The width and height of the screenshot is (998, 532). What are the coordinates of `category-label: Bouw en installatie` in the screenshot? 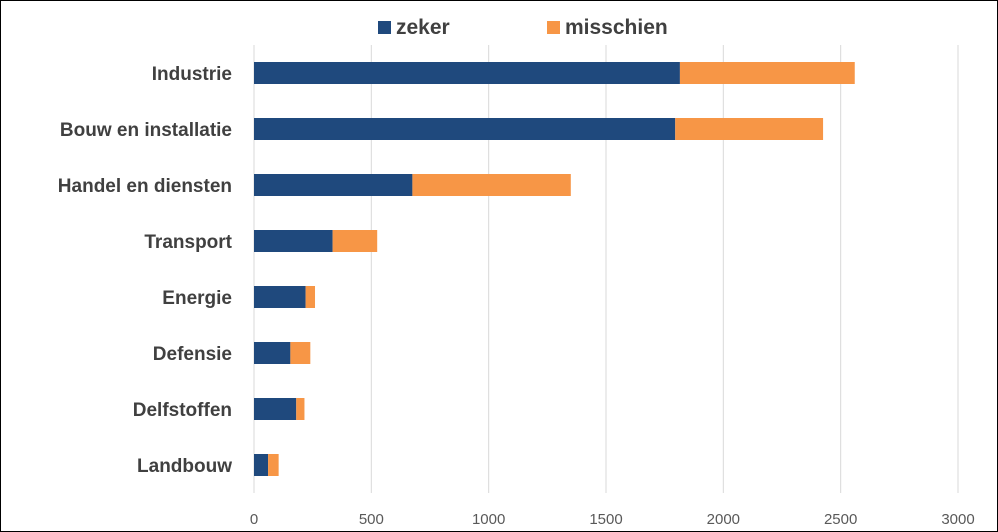 It's located at (146, 130).